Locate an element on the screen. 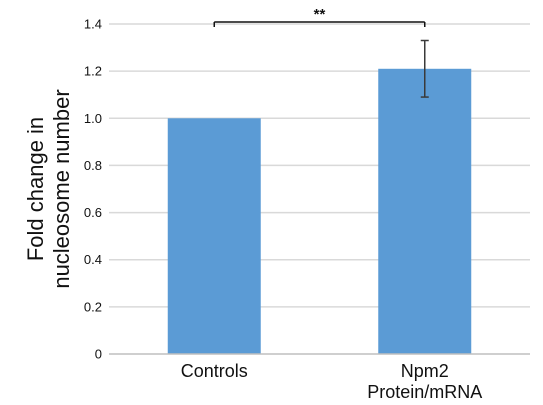  y-tick-label: 0.6 is located at coordinates (93, 212).